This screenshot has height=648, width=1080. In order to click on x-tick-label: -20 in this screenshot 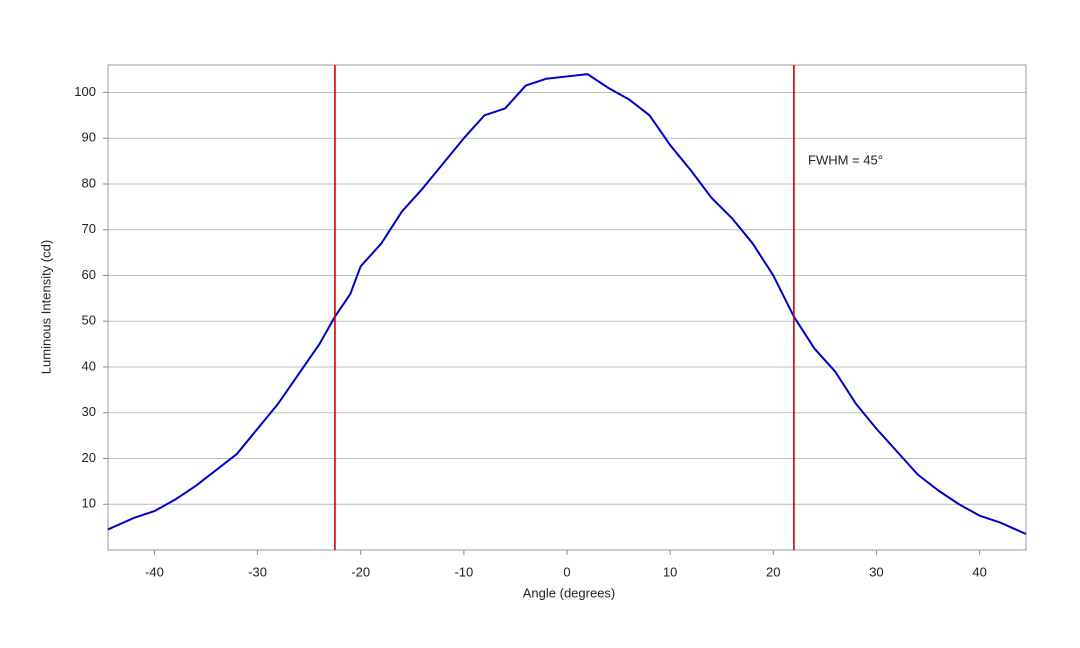, I will do `click(360, 571)`.